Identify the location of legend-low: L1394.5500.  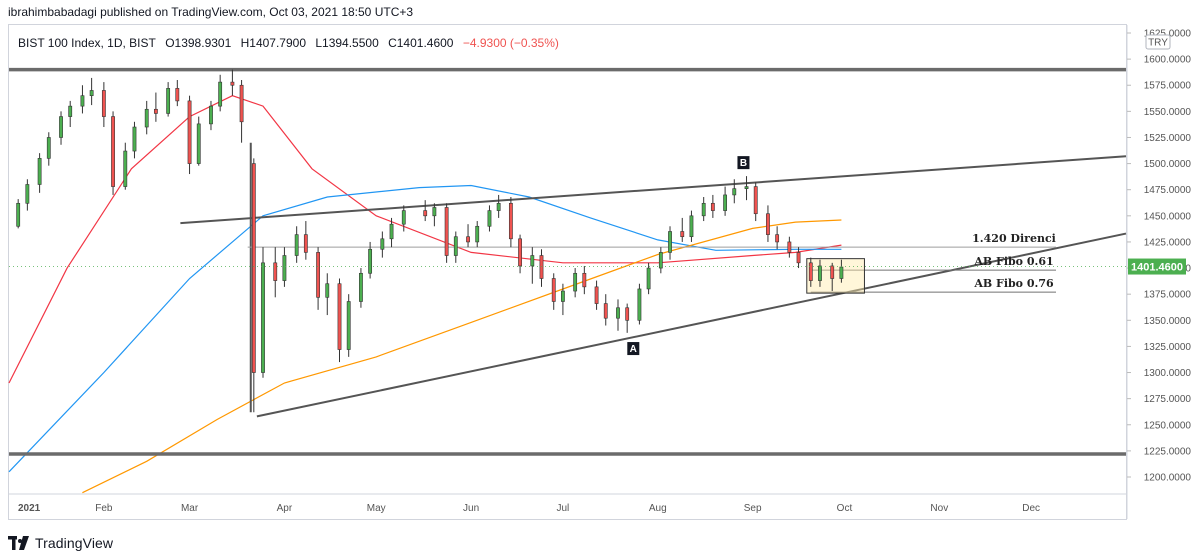
(347, 43).